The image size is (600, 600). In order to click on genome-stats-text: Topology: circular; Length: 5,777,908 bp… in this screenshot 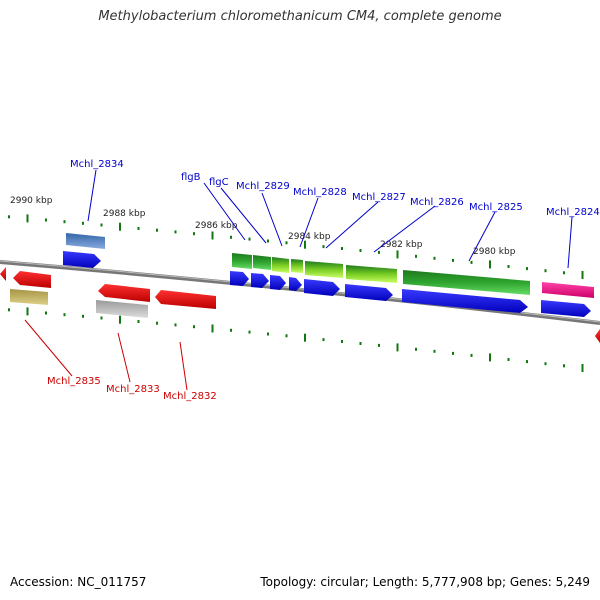, I will do `click(425, 582)`.